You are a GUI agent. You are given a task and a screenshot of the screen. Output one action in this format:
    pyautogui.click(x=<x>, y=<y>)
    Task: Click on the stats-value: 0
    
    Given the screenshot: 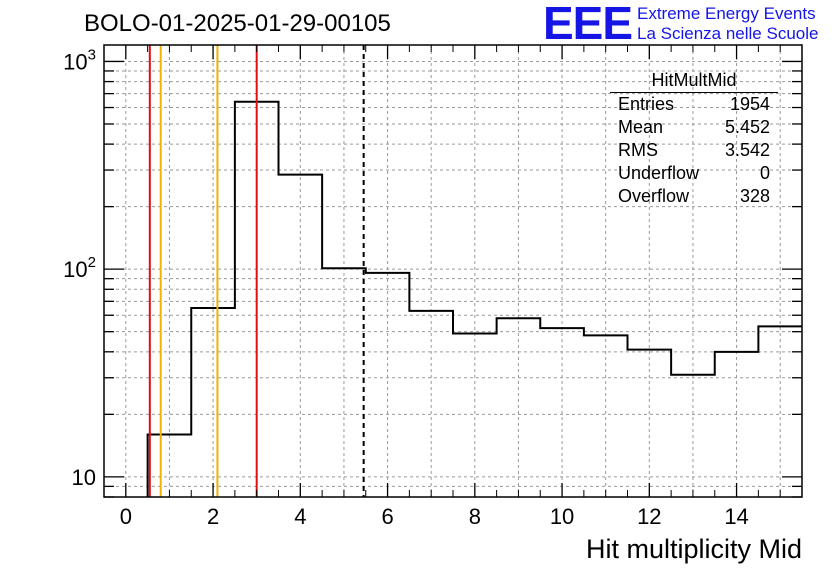 What is the action you would take?
    pyautogui.click(x=764, y=173)
    